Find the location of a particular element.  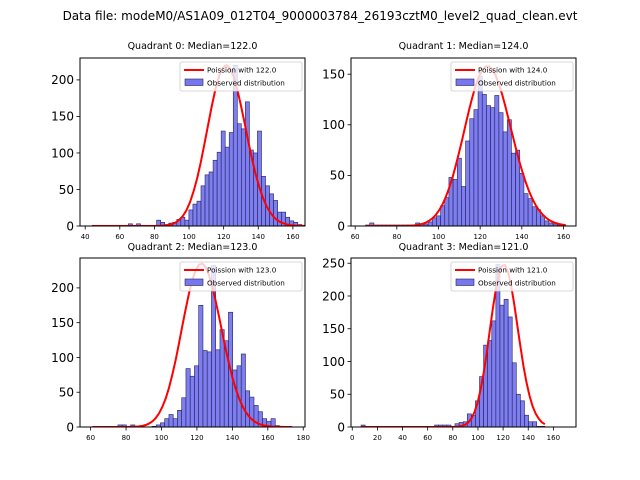

panel-title: Quadrant 1: Median=124.0 is located at coordinates (464, 46).